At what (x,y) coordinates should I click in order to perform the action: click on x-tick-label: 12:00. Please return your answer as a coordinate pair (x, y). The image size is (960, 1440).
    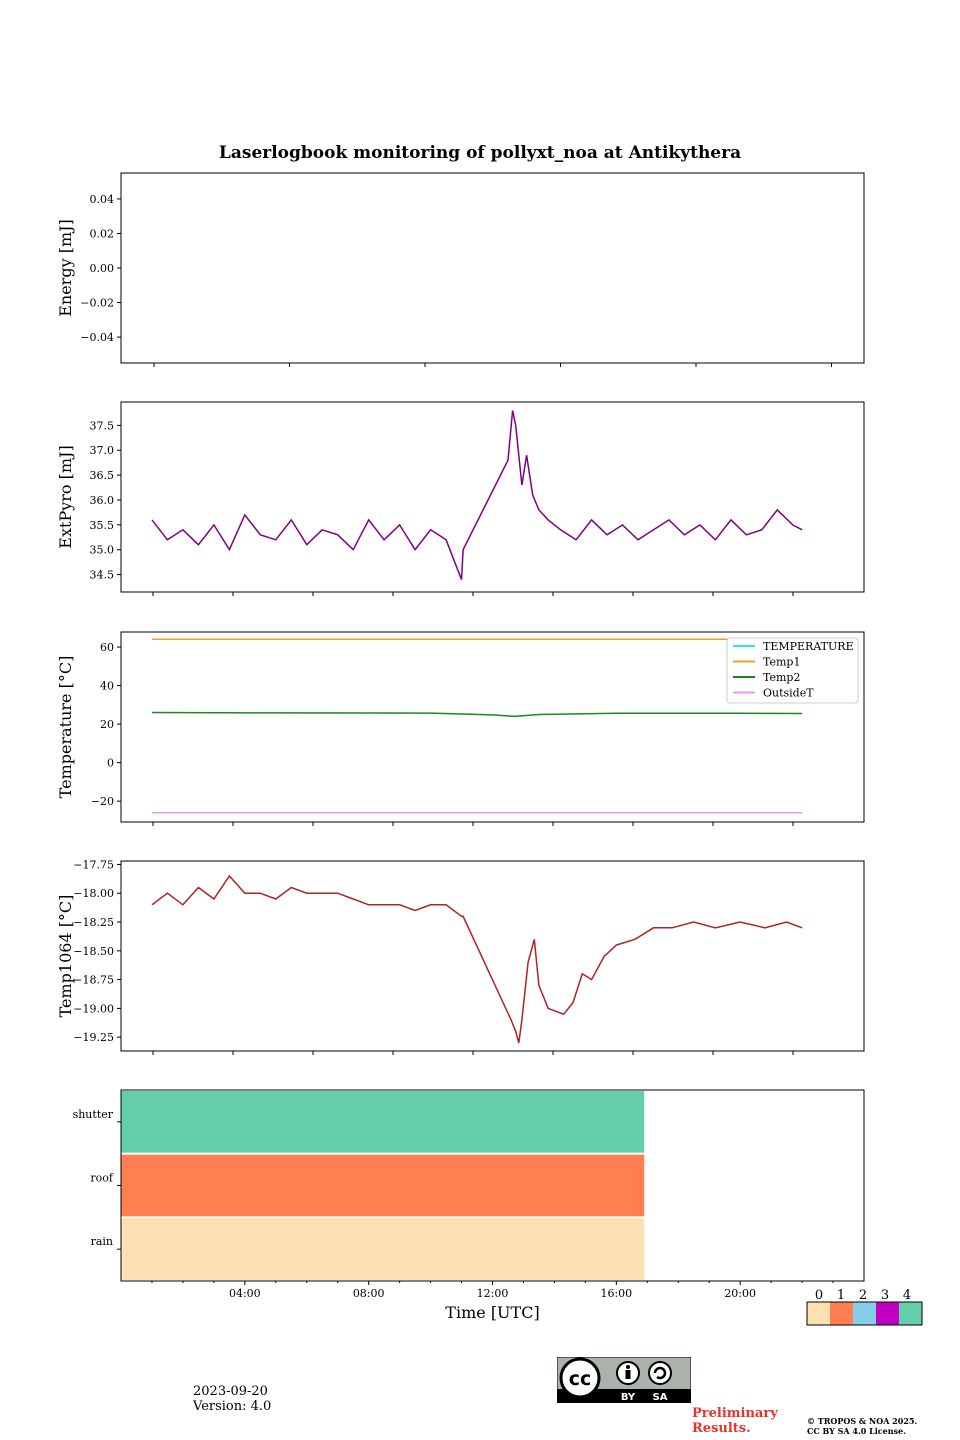
    Looking at the image, I should click on (493, 1293).